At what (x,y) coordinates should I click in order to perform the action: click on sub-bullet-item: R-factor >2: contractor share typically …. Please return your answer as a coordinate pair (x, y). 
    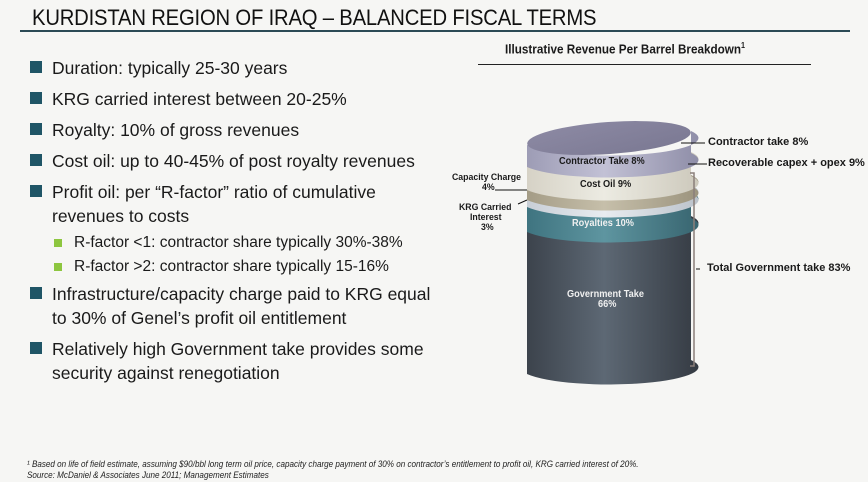
    Looking at the image, I should click on (238, 267).